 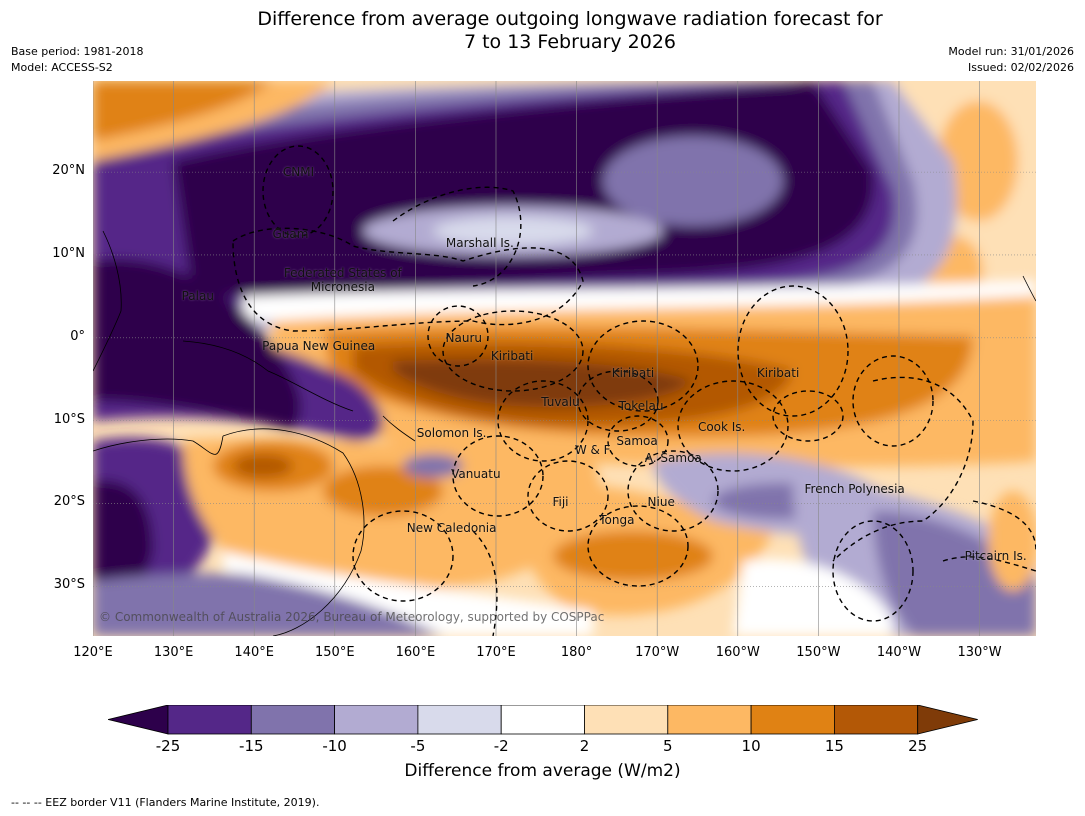 What do you see at coordinates (668, 746) in the screenshot?
I see `colorbar-tick-label: 5` at bounding box center [668, 746].